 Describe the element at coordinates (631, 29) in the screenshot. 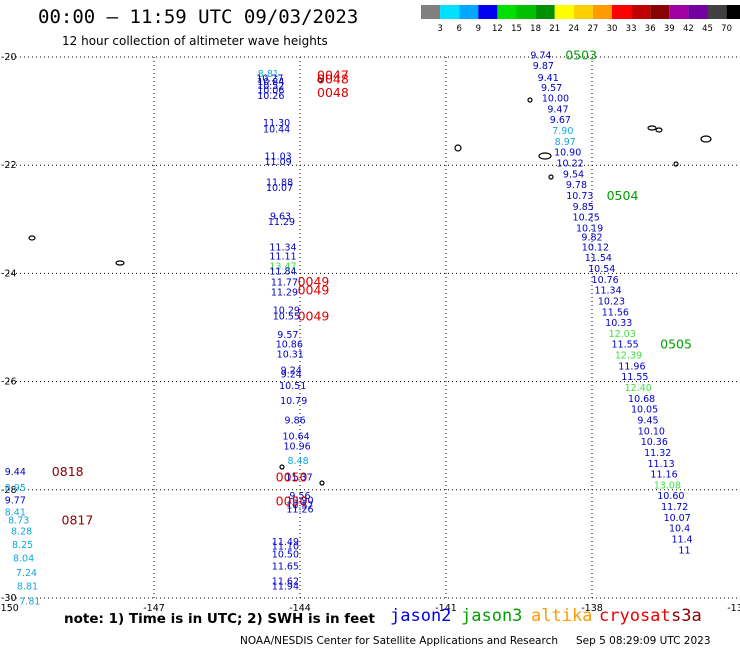

I see `colorbar-tick-label: 33` at that location.